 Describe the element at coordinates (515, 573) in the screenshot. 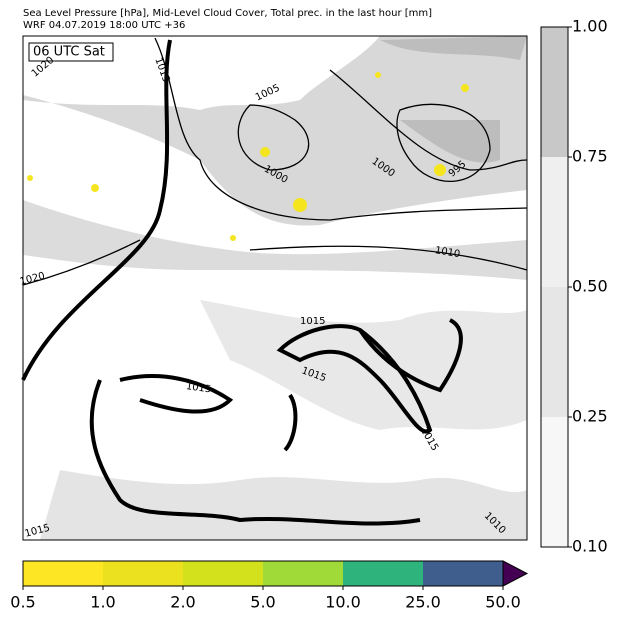

I see `colorbar-extend` at that location.